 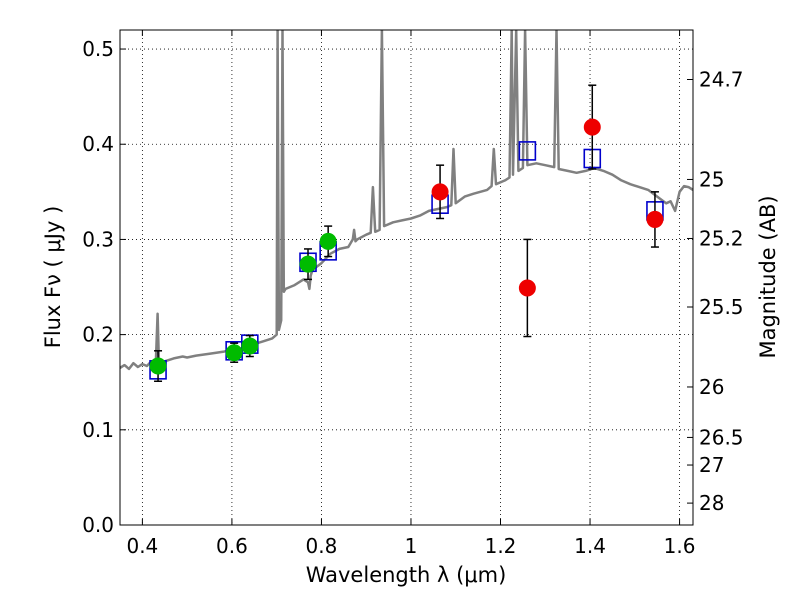 I want to click on y-tick-label: 0.3, so click(x=98, y=239).